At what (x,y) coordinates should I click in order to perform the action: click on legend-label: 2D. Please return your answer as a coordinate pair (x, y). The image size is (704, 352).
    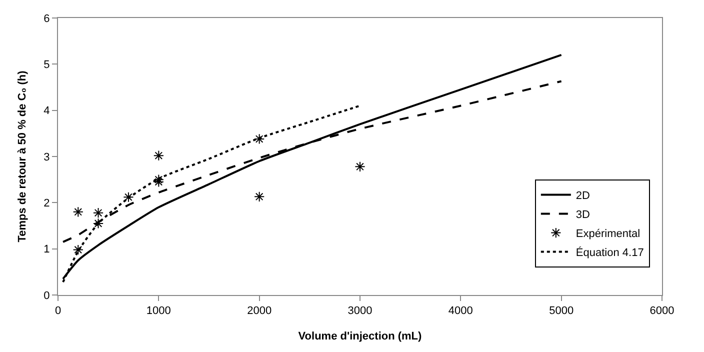
    Looking at the image, I should click on (583, 196).